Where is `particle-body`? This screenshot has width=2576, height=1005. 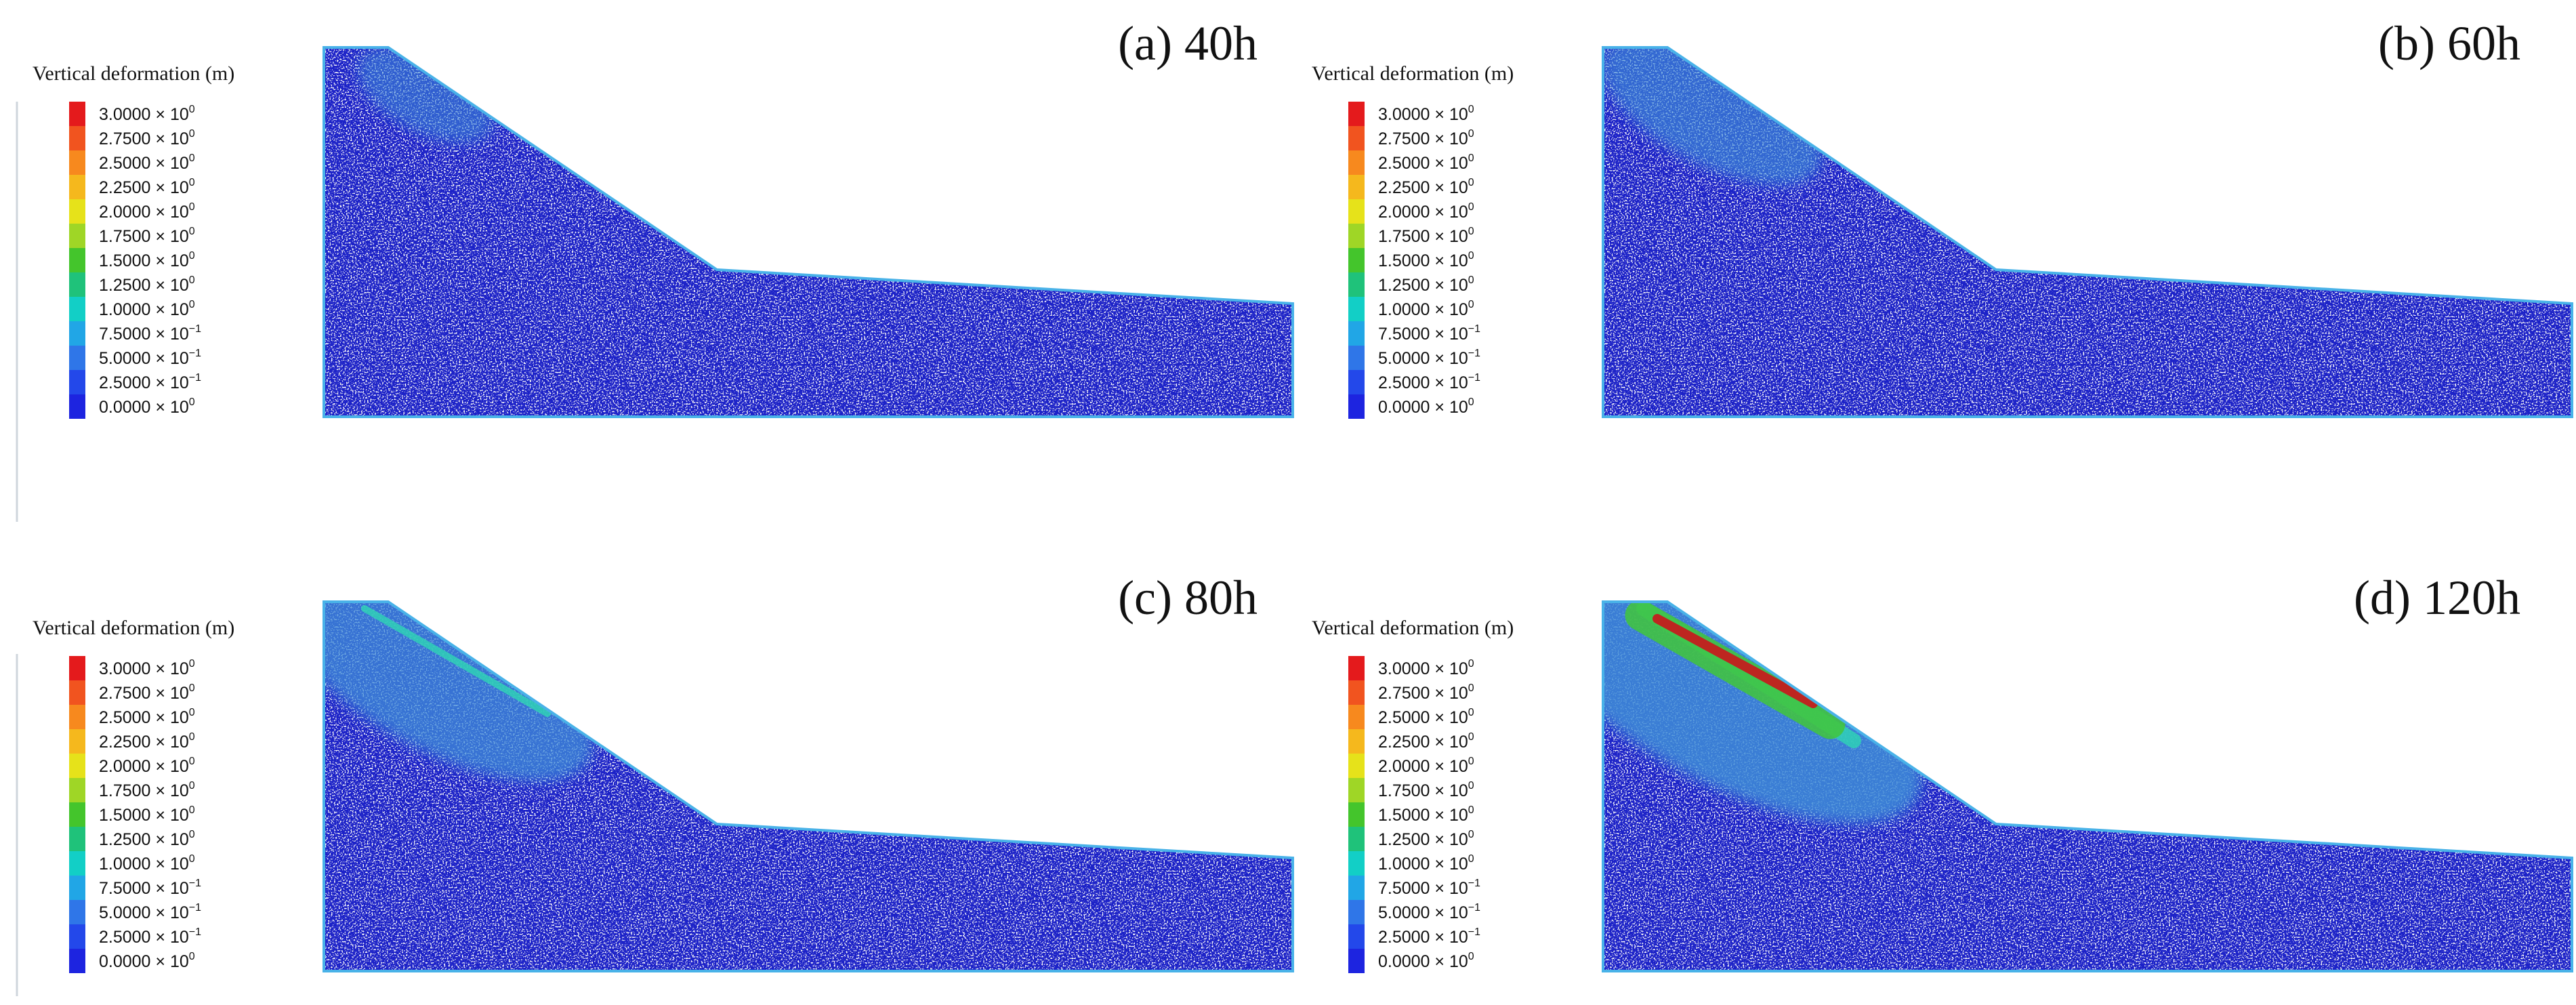
particle-body is located at coordinates (808, 232).